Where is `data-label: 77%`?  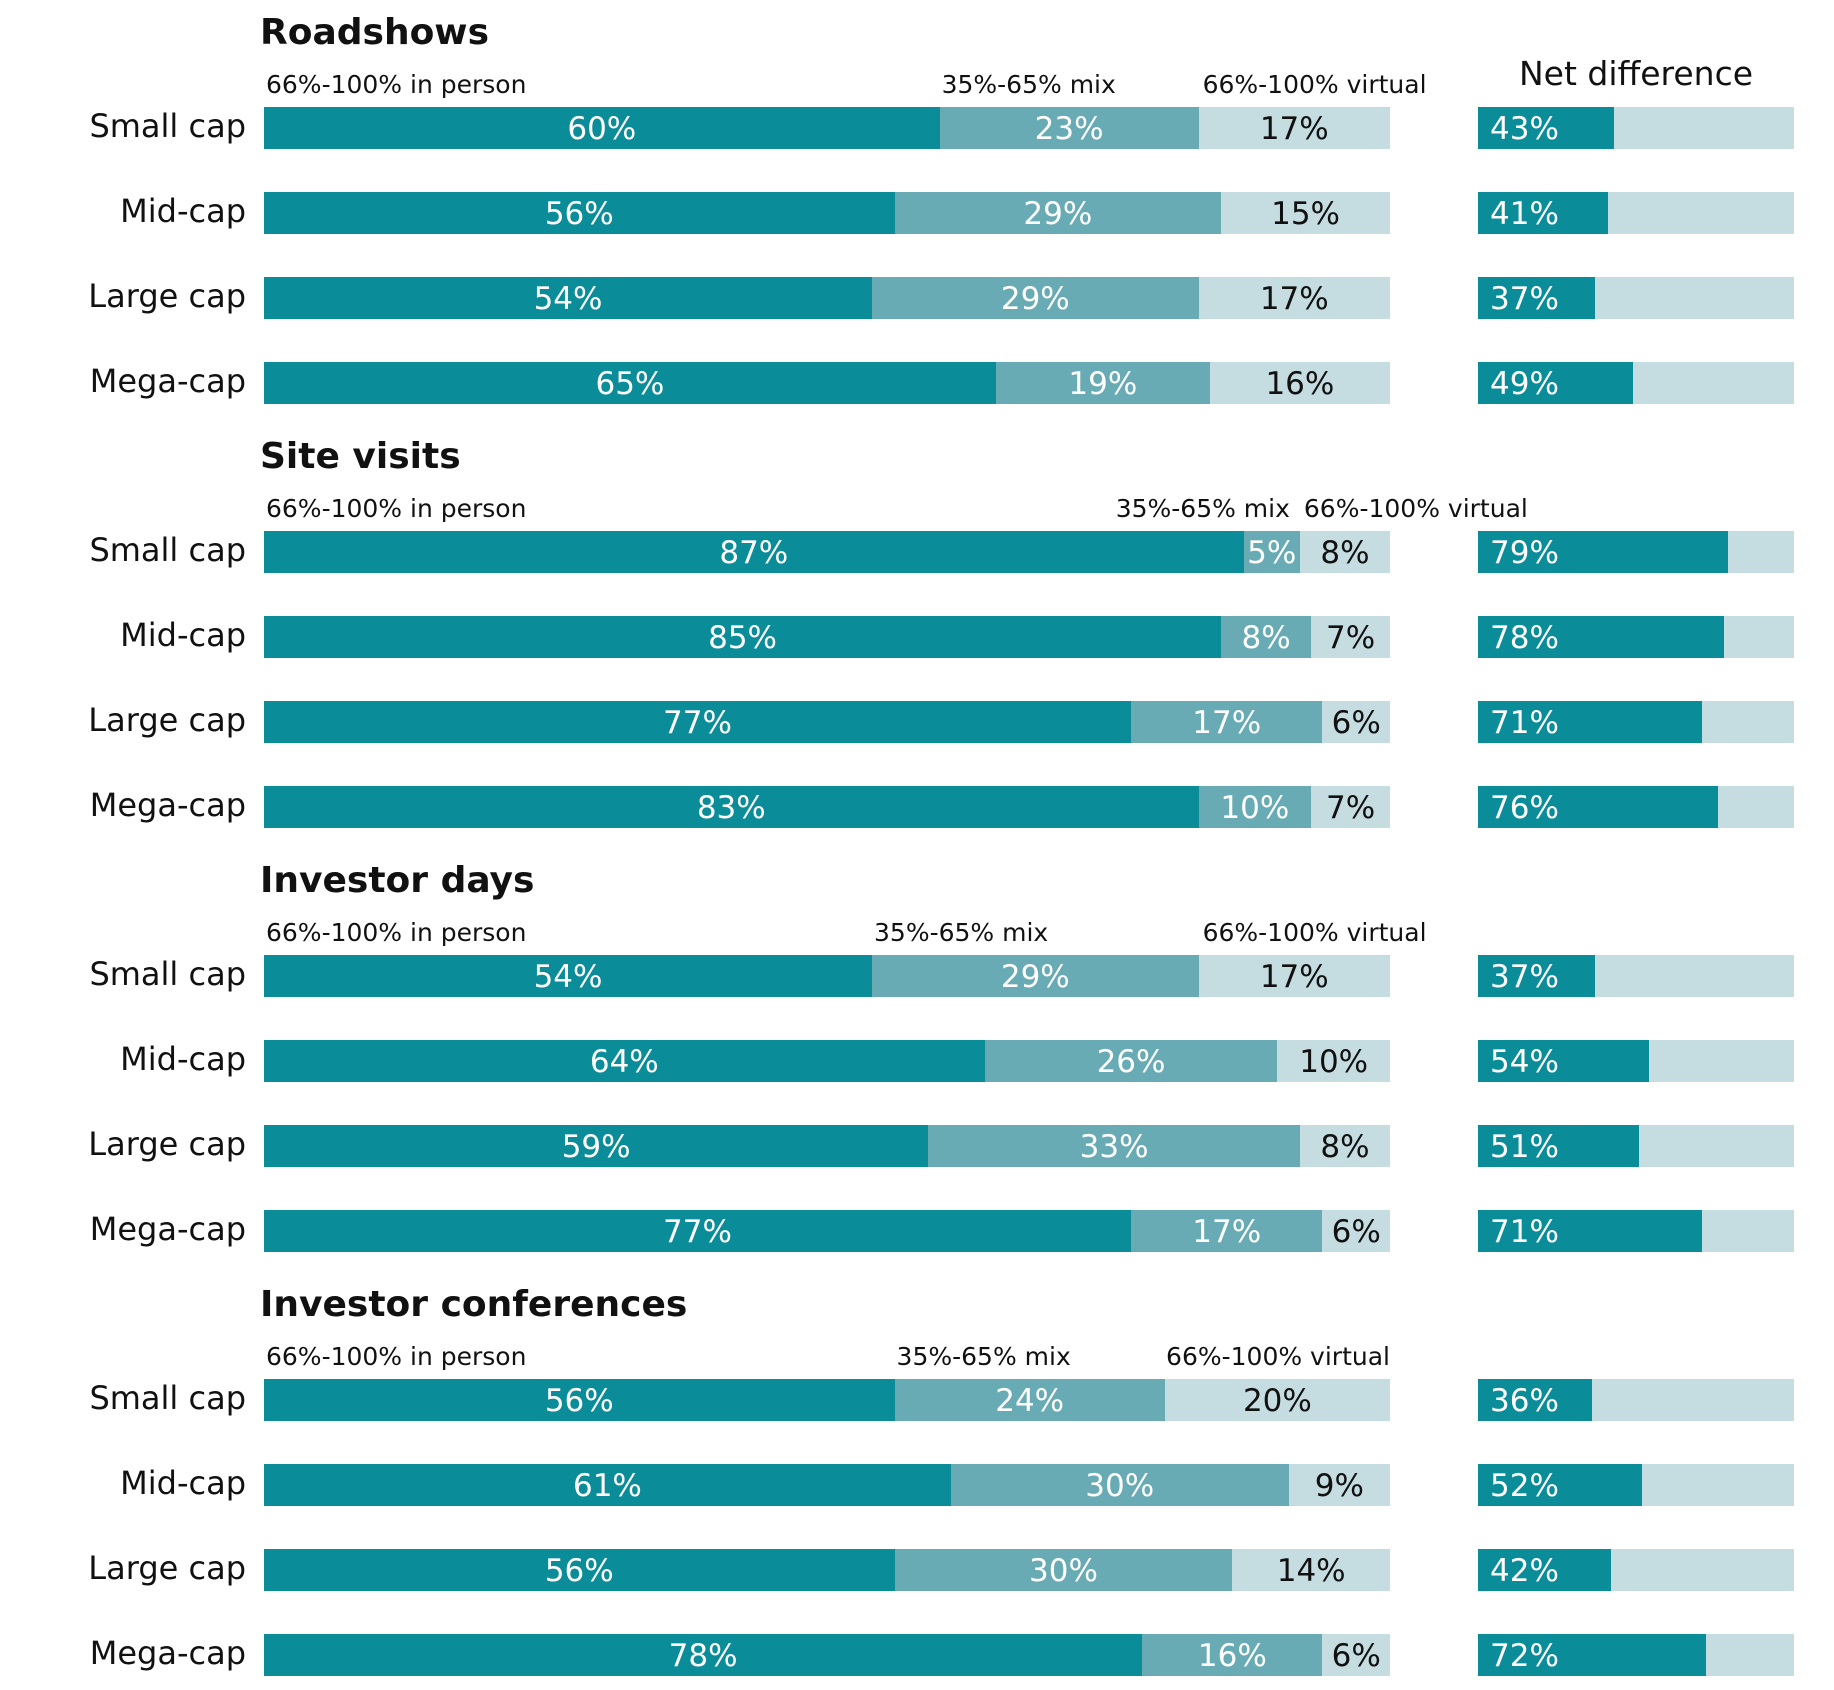 data-label: 77% is located at coordinates (697, 723).